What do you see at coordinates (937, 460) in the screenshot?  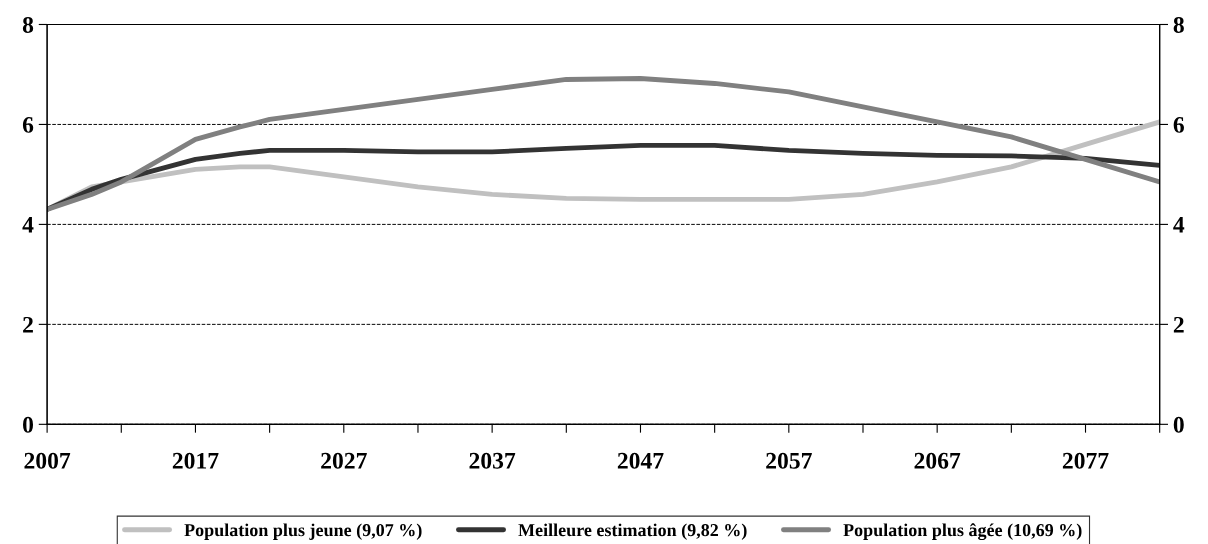 I see `x-tick-label: 2067` at bounding box center [937, 460].